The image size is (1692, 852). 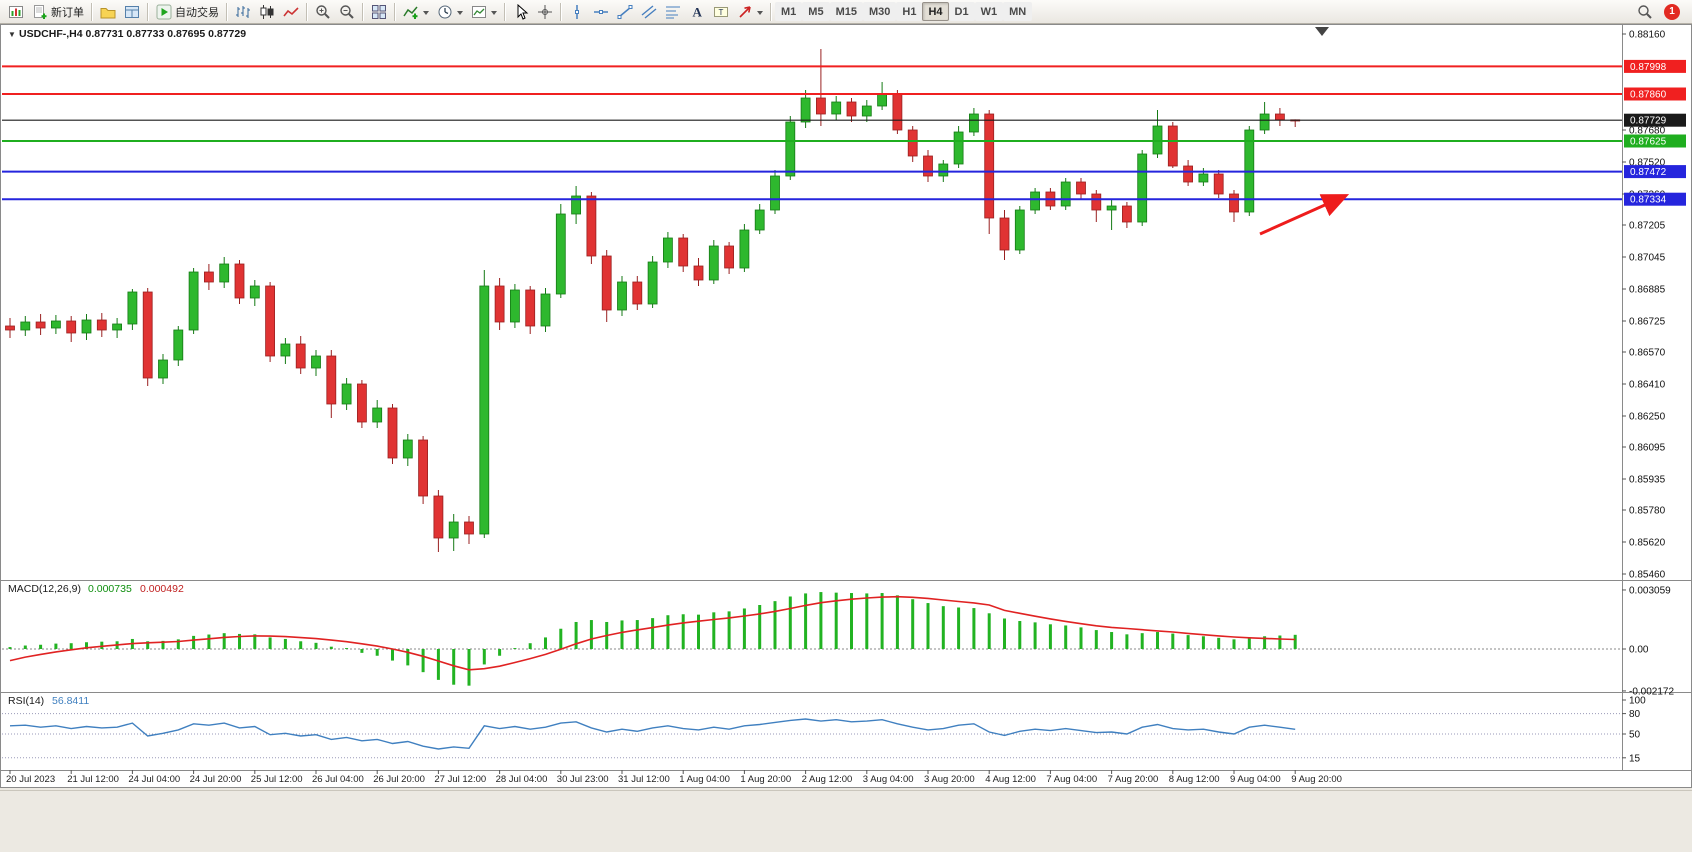 I want to click on auto-trading-button: 自动交易, so click(x=187, y=12).